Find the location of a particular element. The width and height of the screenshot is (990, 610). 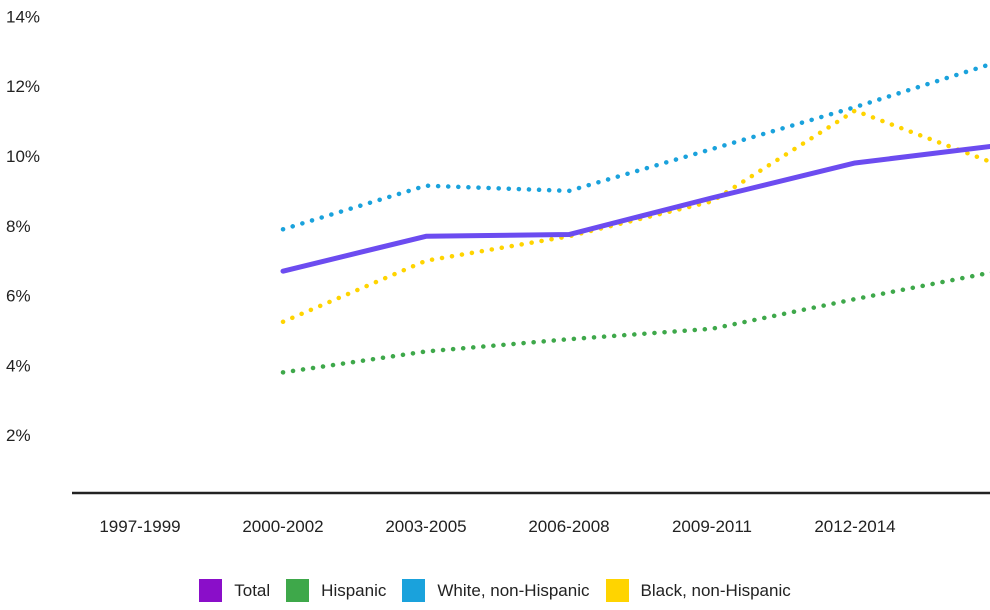

x-tick-label: 2003-2005 is located at coordinates (425, 526).